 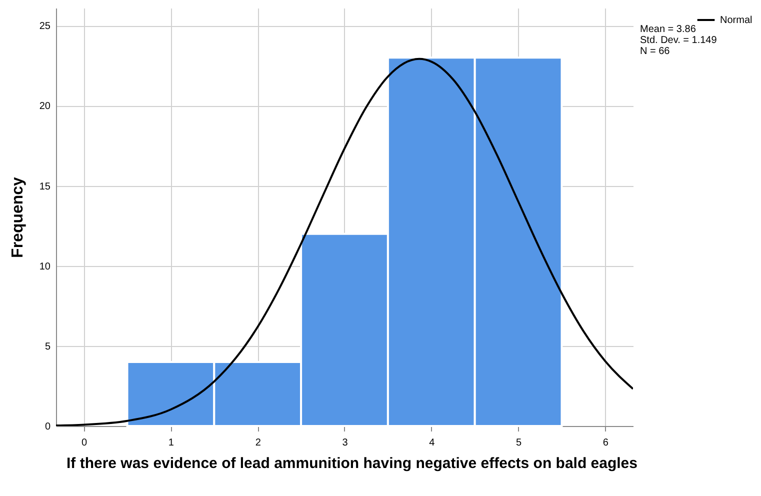 What do you see at coordinates (345, 443) in the screenshot?
I see `x-tick-label: 3` at bounding box center [345, 443].